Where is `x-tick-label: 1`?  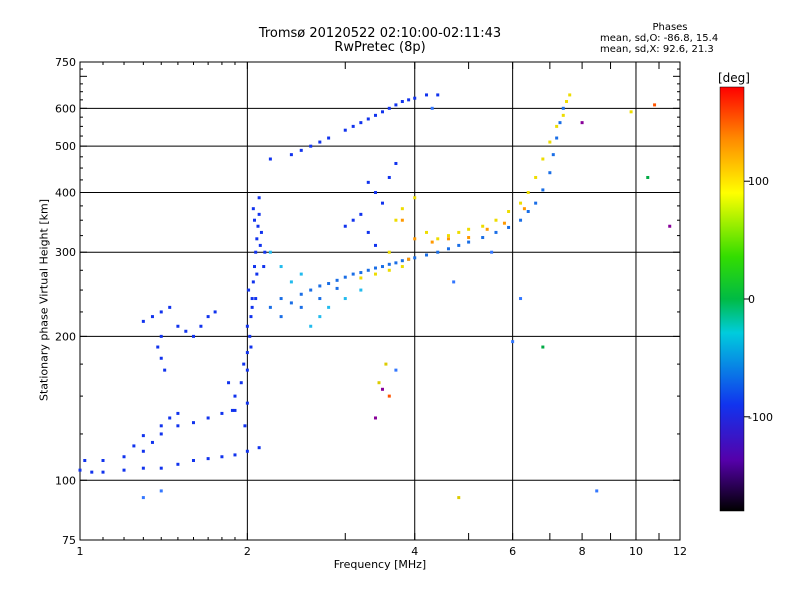 x-tick-label: 1 is located at coordinates (80, 551).